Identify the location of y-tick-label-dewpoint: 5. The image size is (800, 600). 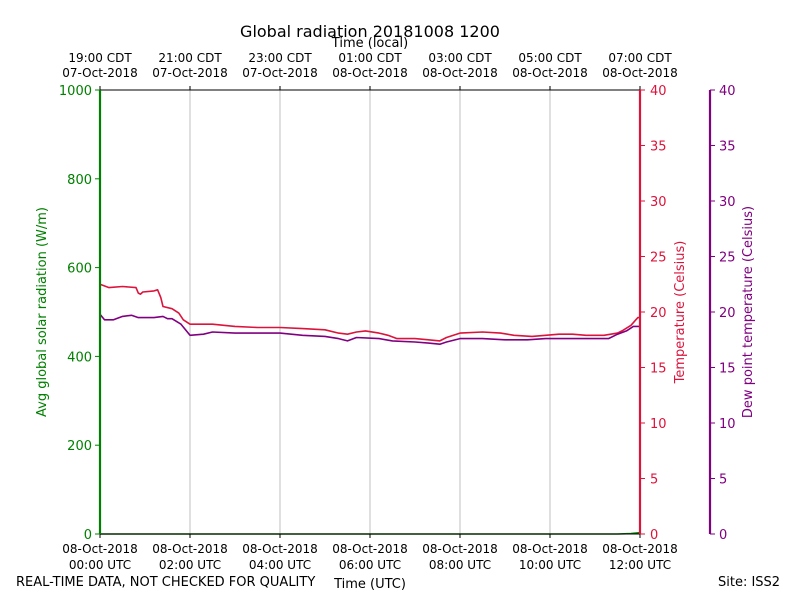
(723, 480).